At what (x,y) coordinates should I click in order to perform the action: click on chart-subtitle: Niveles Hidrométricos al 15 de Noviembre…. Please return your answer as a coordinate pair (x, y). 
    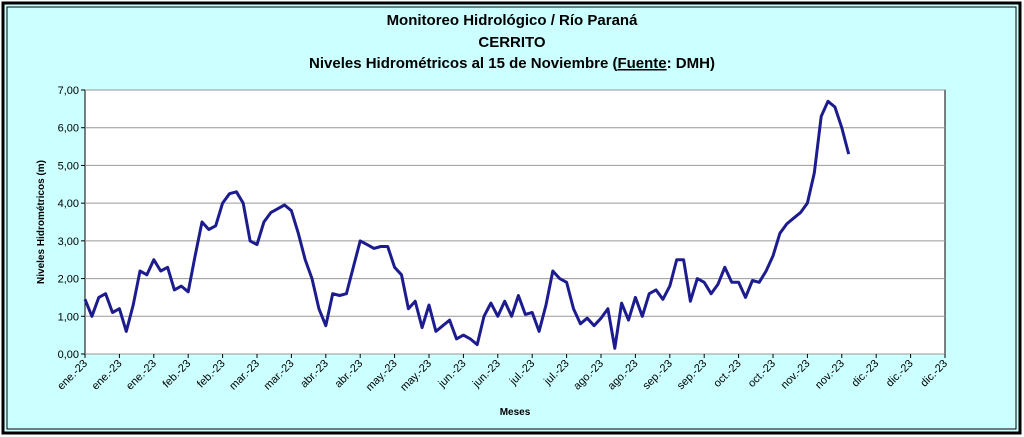
    Looking at the image, I should click on (512, 63).